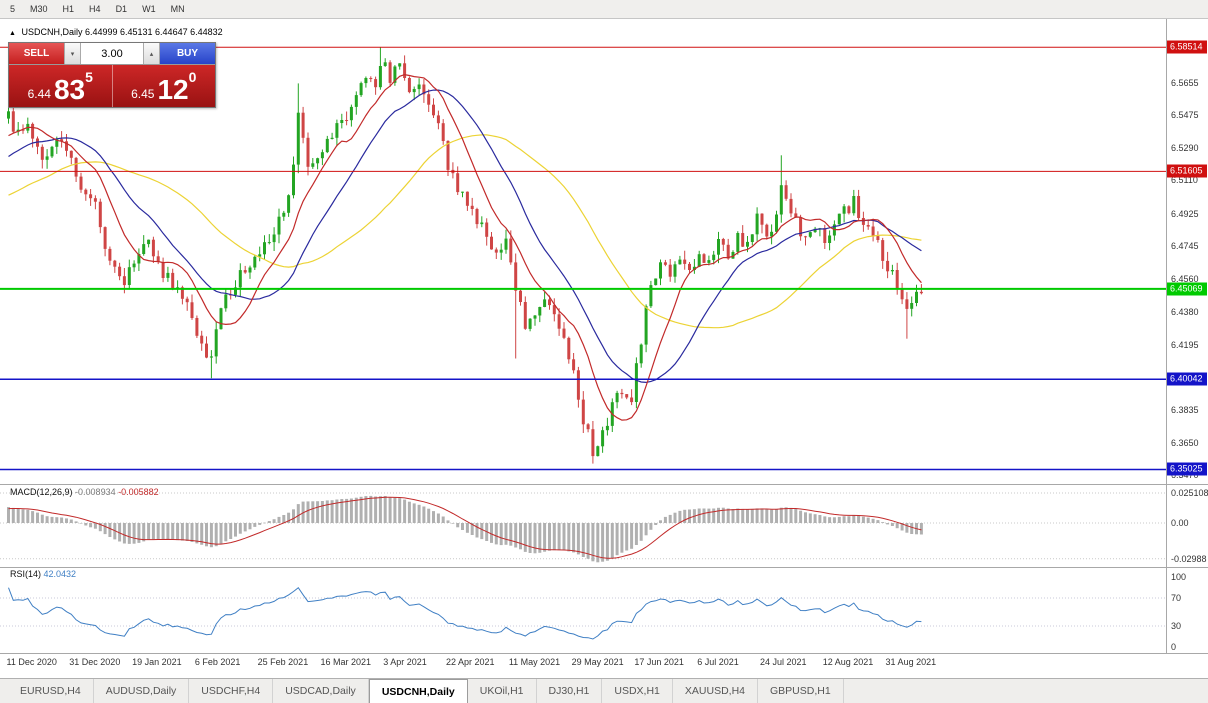 This screenshot has width=1208, height=703. What do you see at coordinates (39, 9) in the screenshot?
I see `timeframe-button-m30: M30` at bounding box center [39, 9].